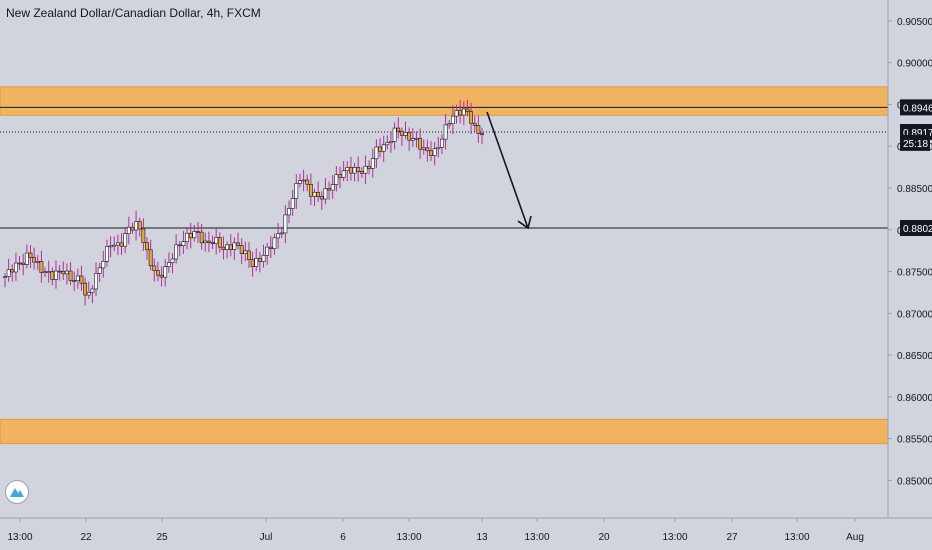 The width and height of the screenshot is (932, 550). What do you see at coordinates (914, 356) in the screenshot?
I see `price-tick-label: 0.86500` at bounding box center [914, 356].